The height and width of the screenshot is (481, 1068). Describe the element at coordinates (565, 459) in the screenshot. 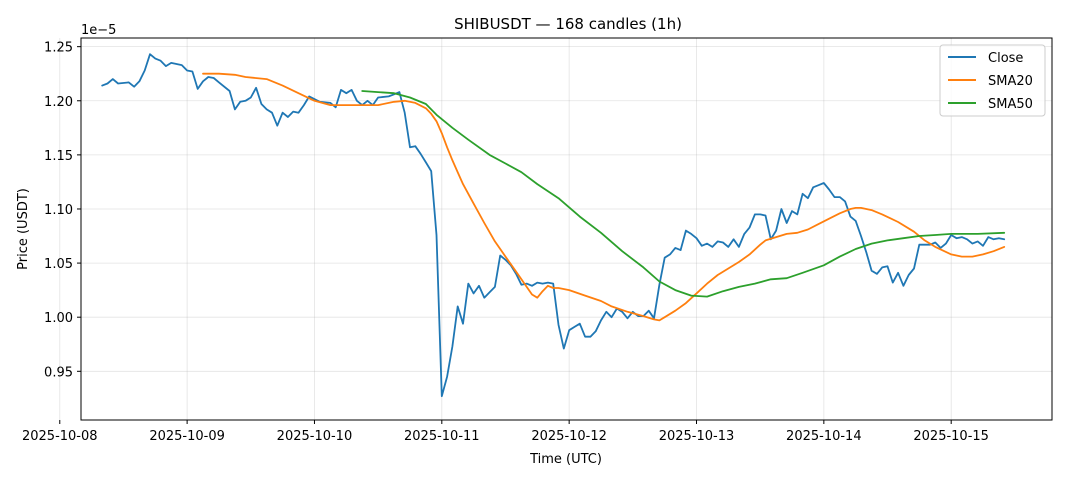

I see `x-axis-label: Time (UTC)` at that location.